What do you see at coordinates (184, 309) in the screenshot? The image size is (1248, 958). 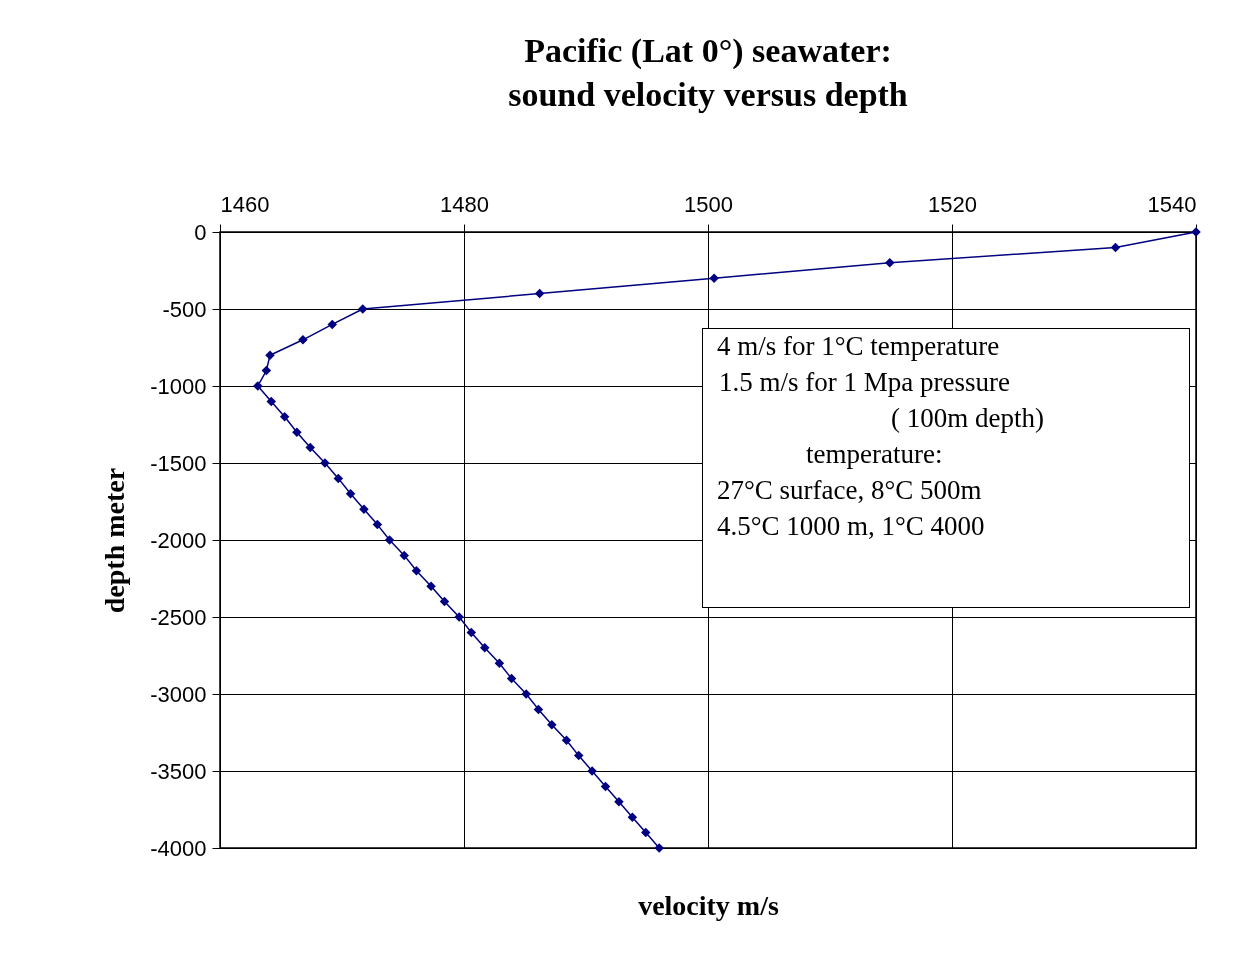 I see `y-tick-label: -500` at bounding box center [184, 309].